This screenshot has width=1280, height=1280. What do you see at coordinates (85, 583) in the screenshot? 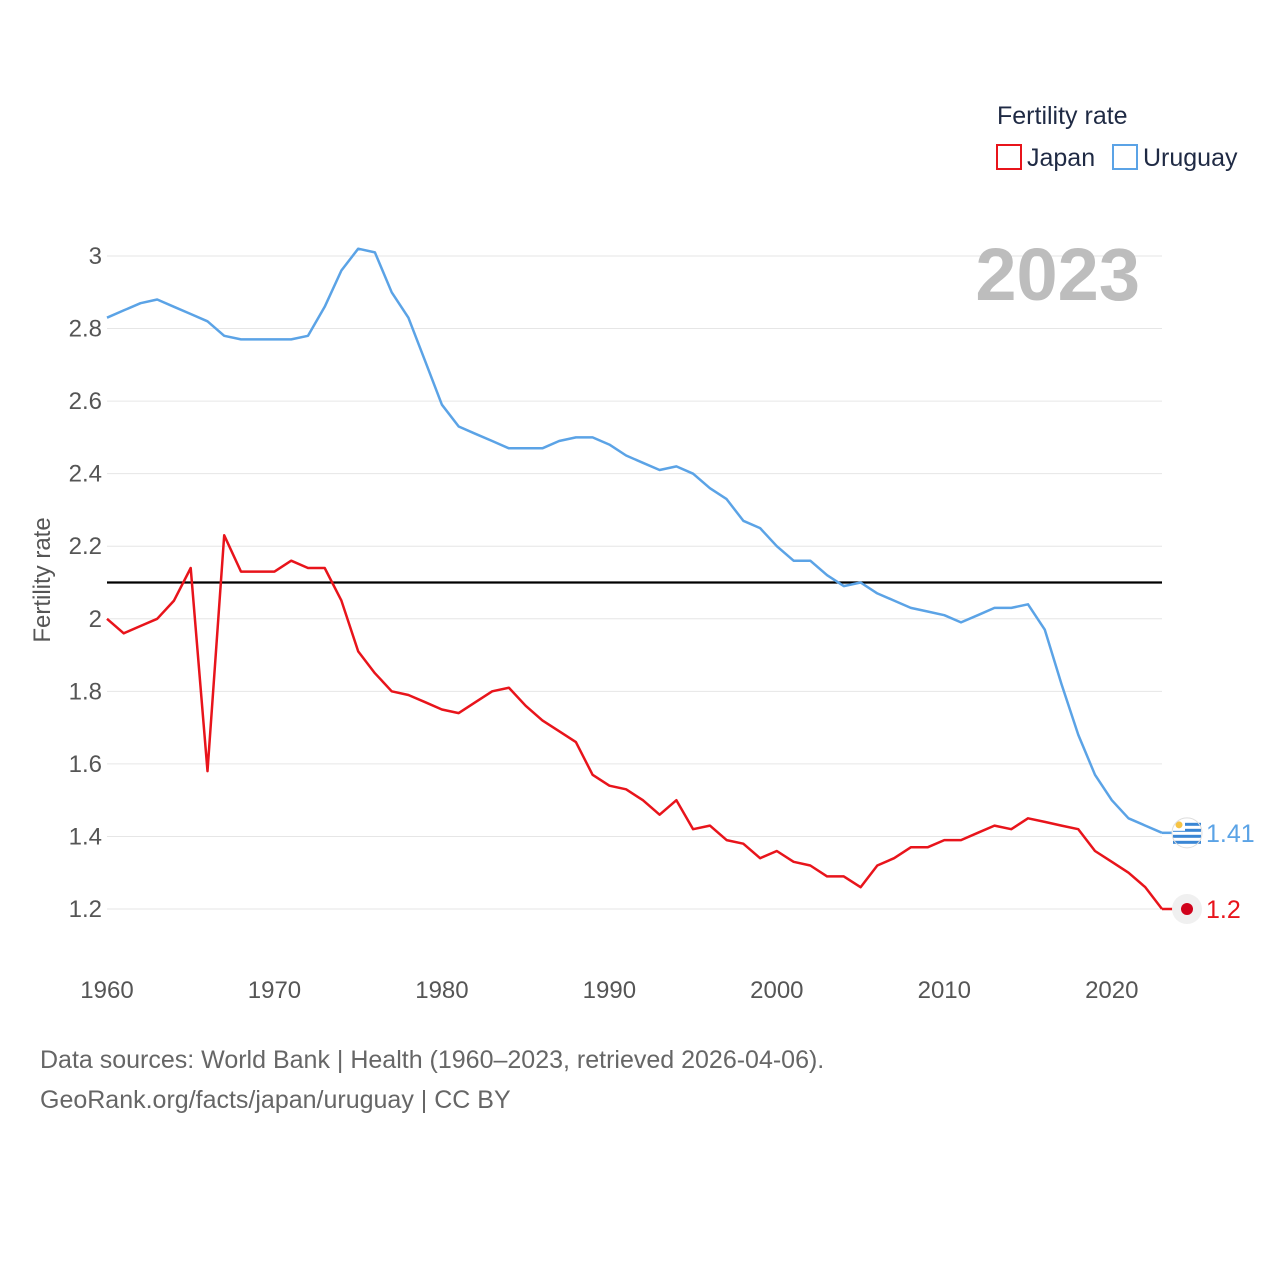
I see `y-axis-ticks: 1.2 1.4 1.6 1.8 2 2.2 2.4 2.6 2.8 3` at bounding box center [85, 583].